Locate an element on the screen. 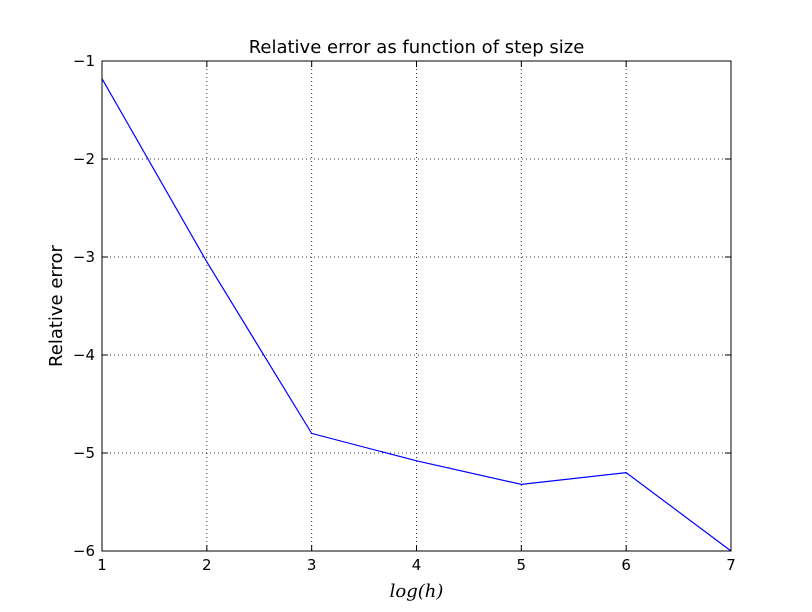  y-axis-label: Relative error is located at coordinates (56, 305).